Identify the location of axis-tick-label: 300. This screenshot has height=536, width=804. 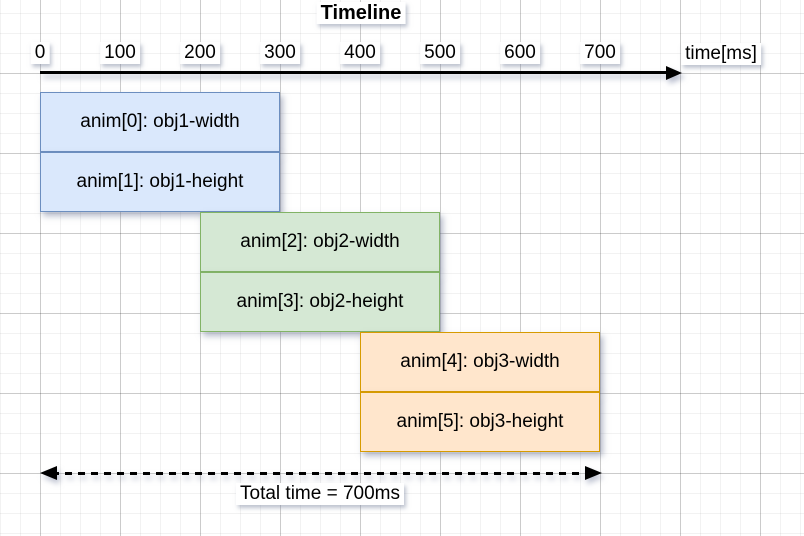
(280, 53).